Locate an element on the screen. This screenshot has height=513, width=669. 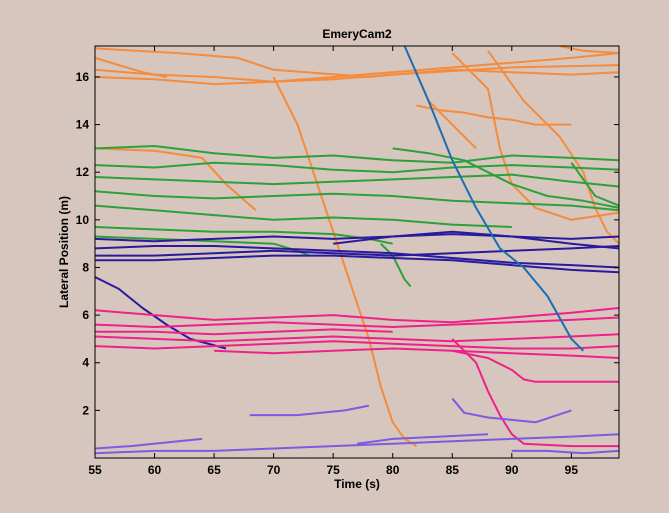
x-tick-label: 75 is located at coordinates (334, 470).